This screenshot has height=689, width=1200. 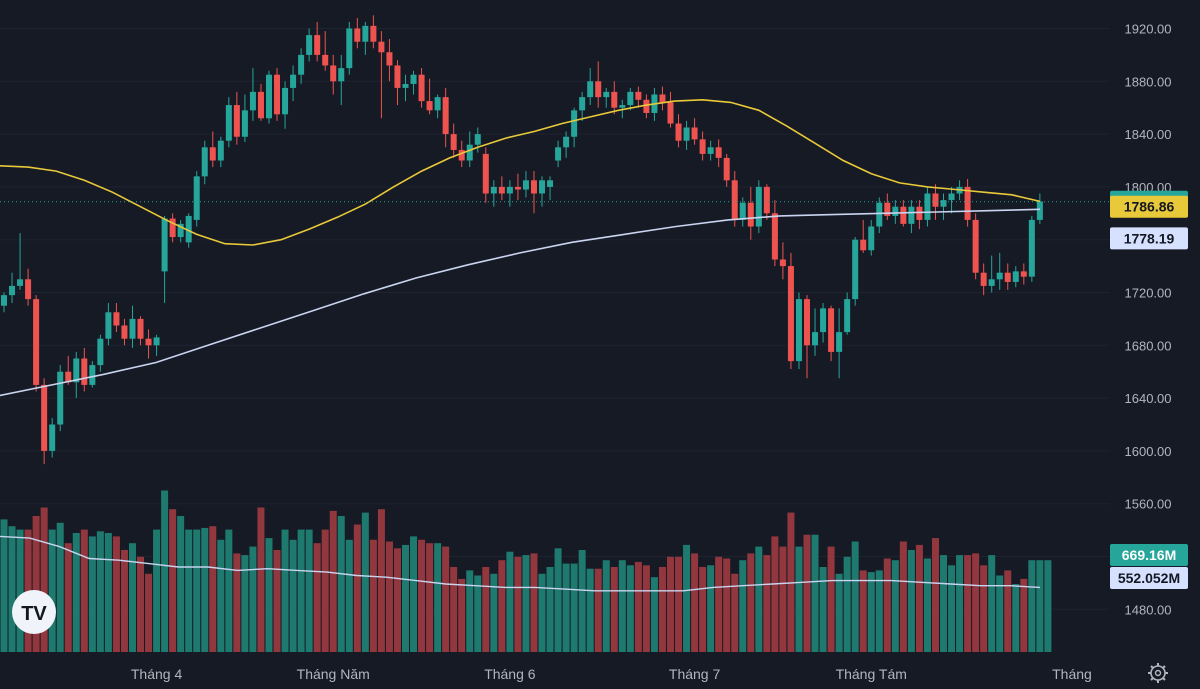 What do you see at coordinates (871, 674) in the screenshot?
I see `time-tick-label: Tháng Tám` at bounding box center [871, 674].